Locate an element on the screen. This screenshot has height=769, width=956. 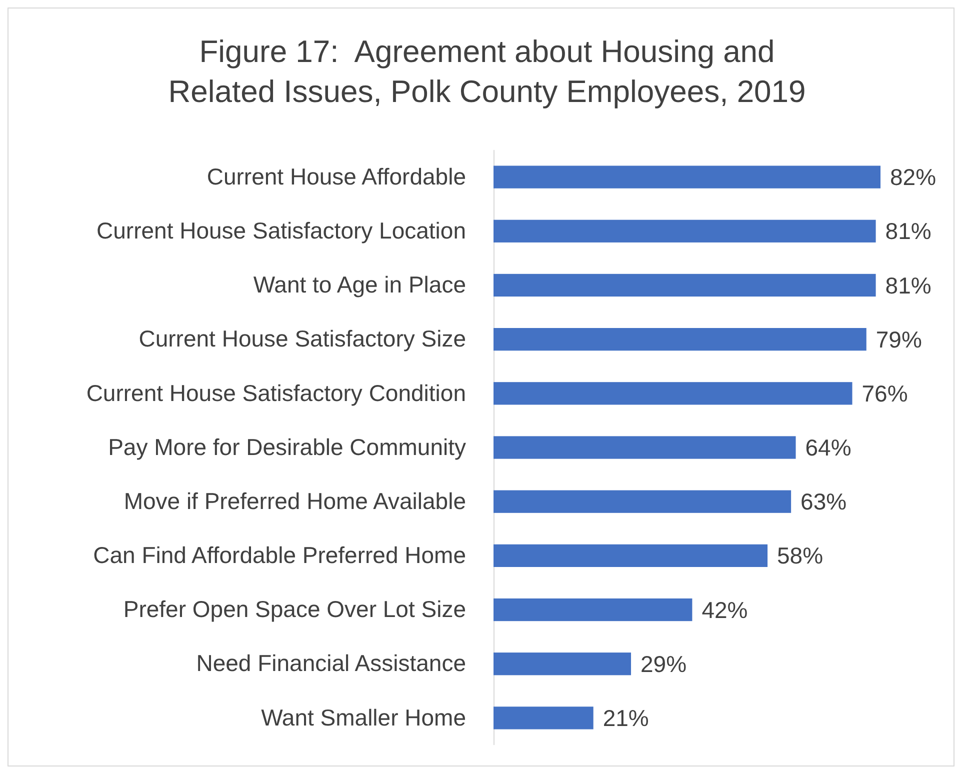
data-label: 29% is located at coordinates (663, 663).